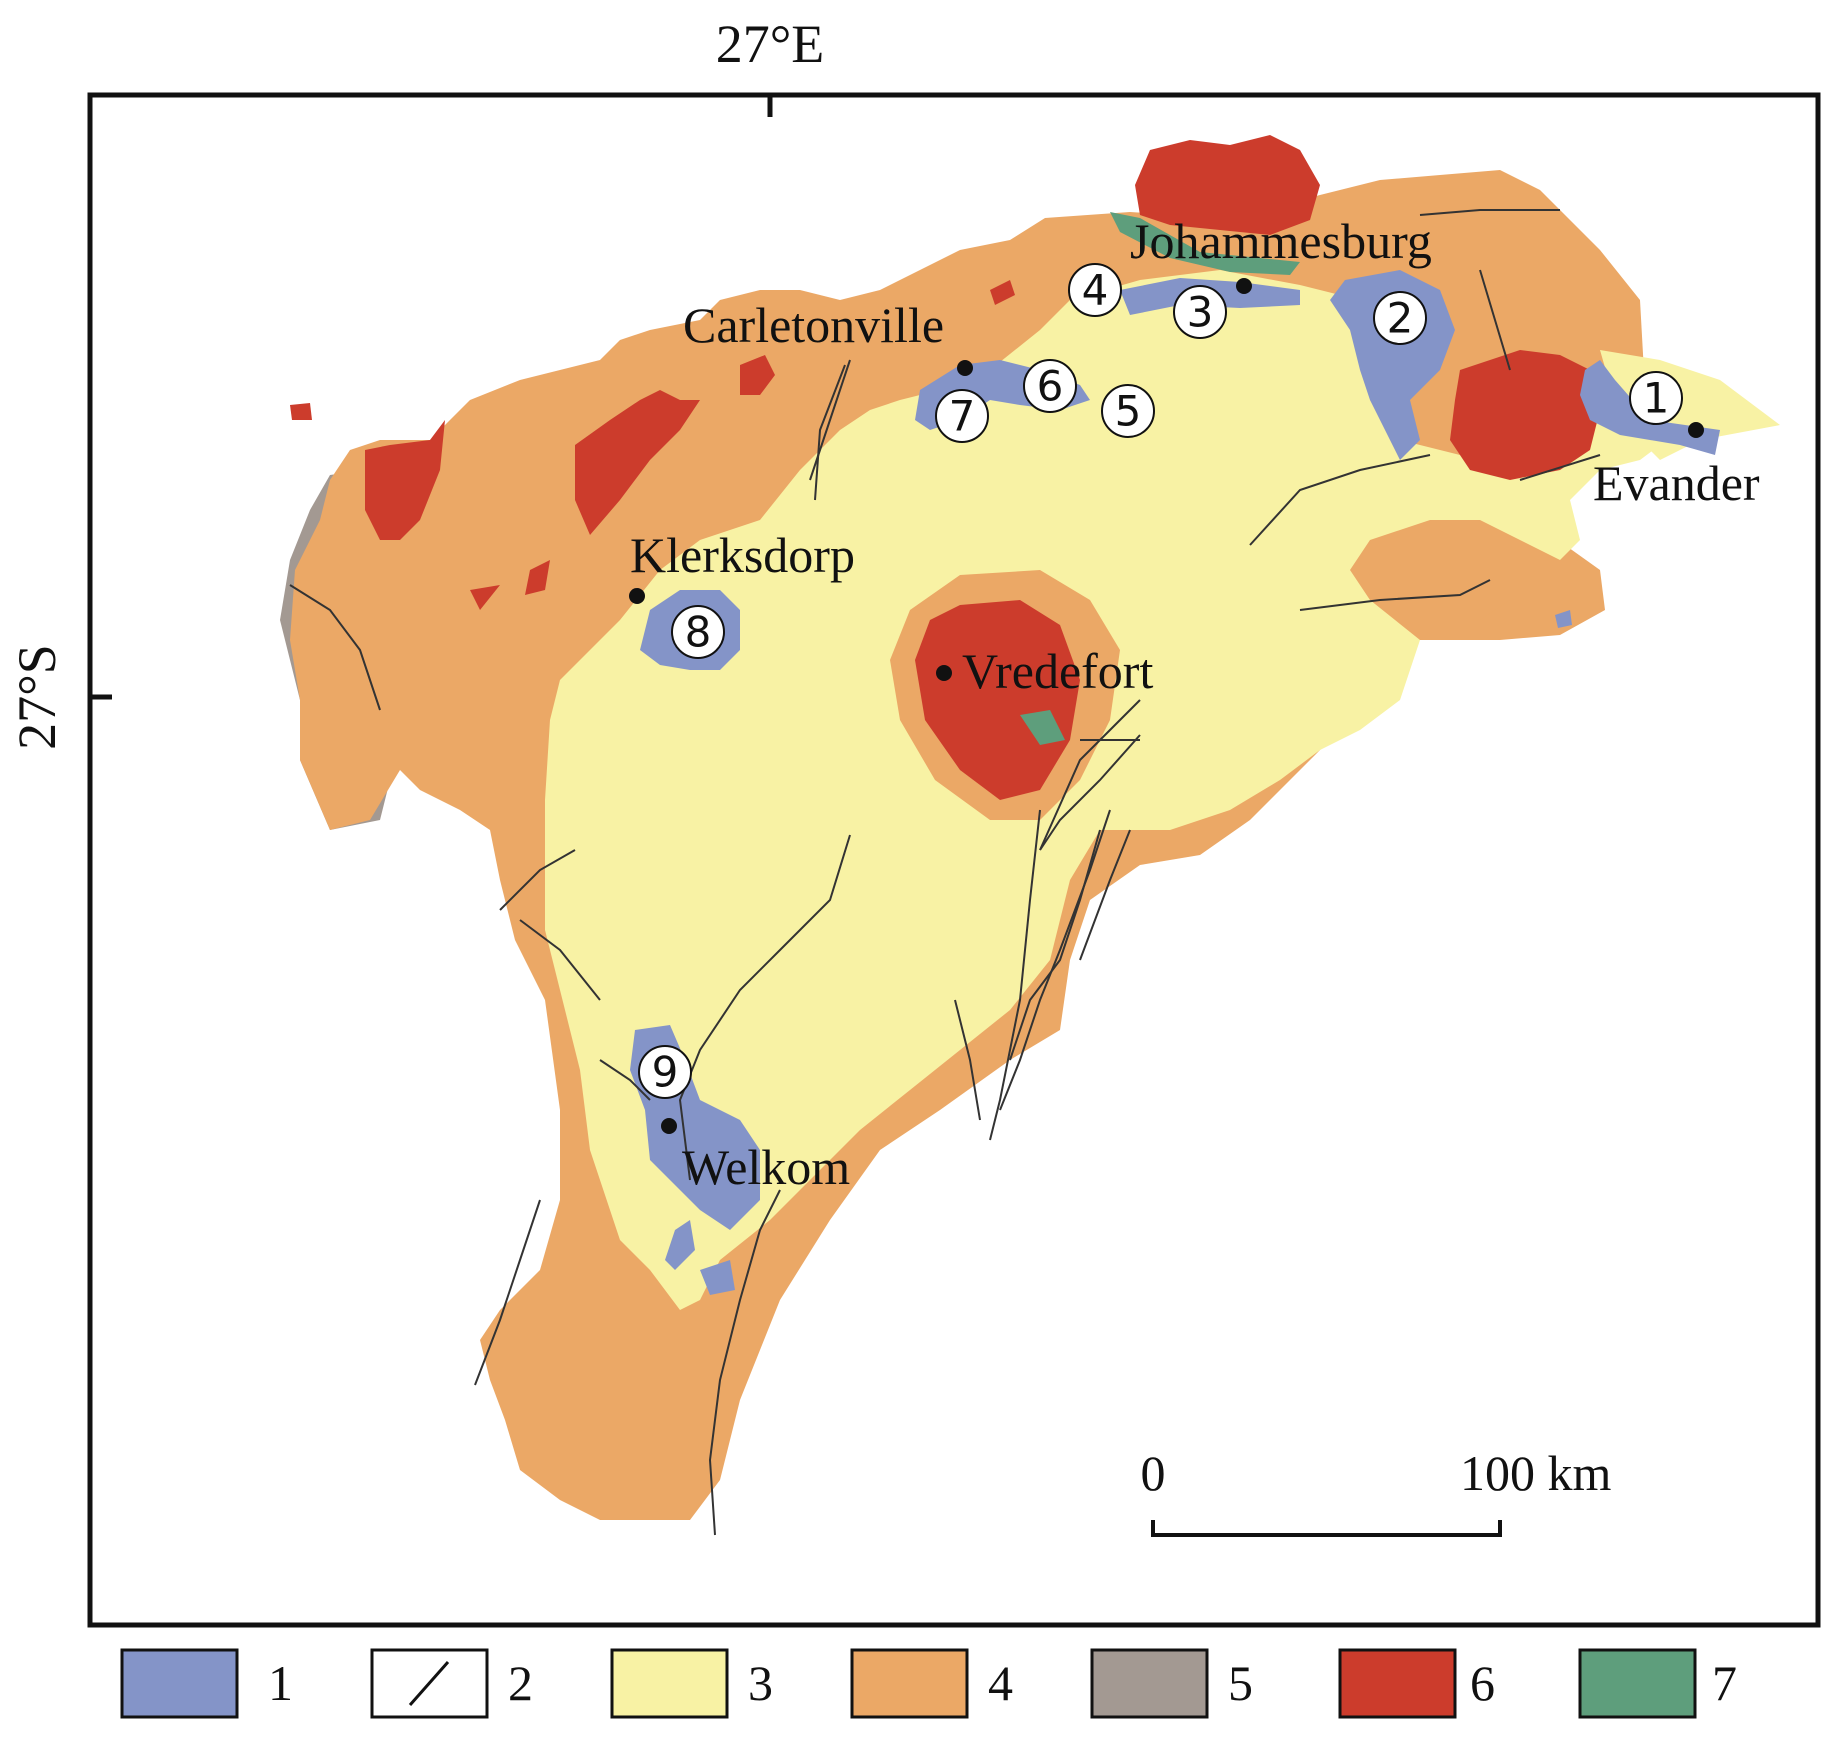 Image resolution: width=1843 pixels, height=1737 pixels. I want to click on legend-item-2: 2, so click(451, 1683).